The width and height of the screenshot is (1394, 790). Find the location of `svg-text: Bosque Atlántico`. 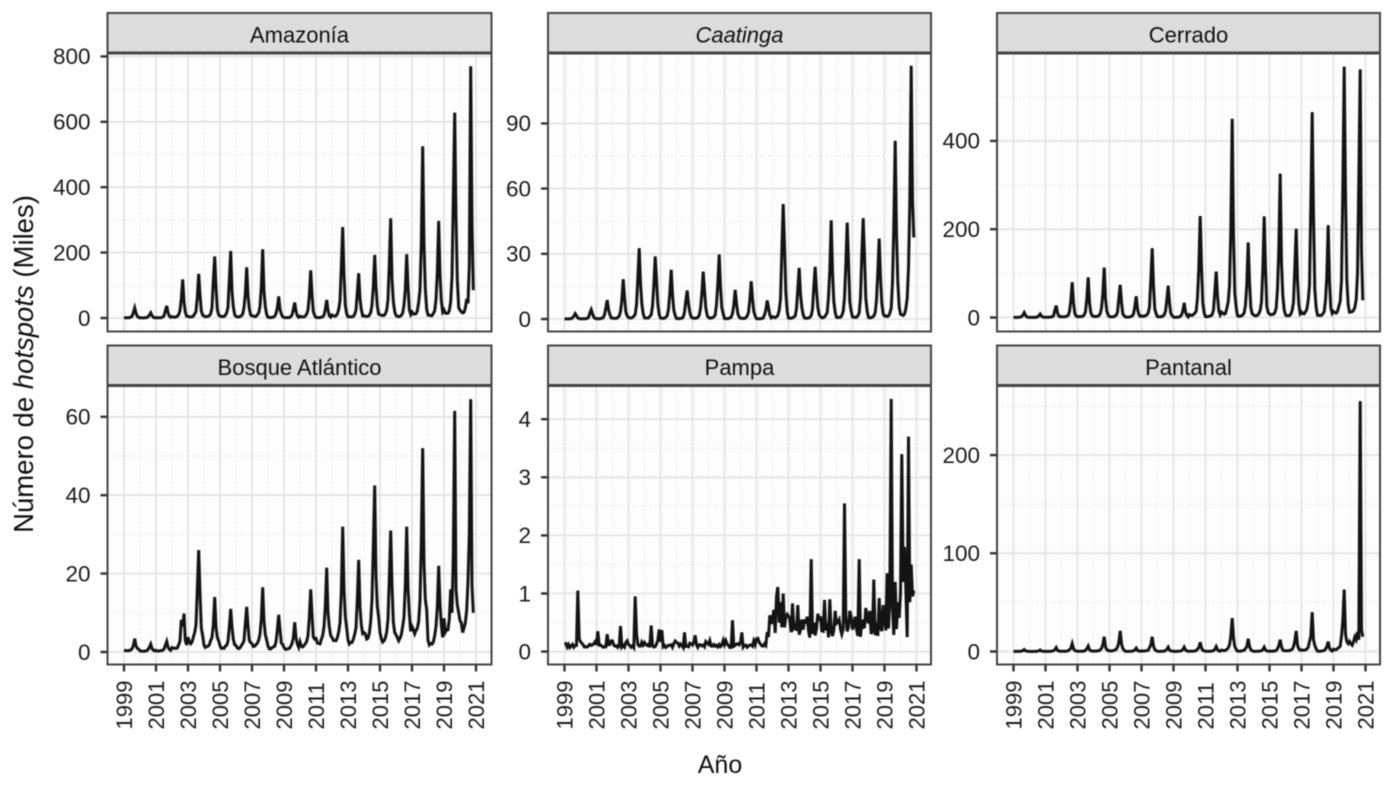

svg-text: Bosque Atlántico is located at coordinates (300, 367).